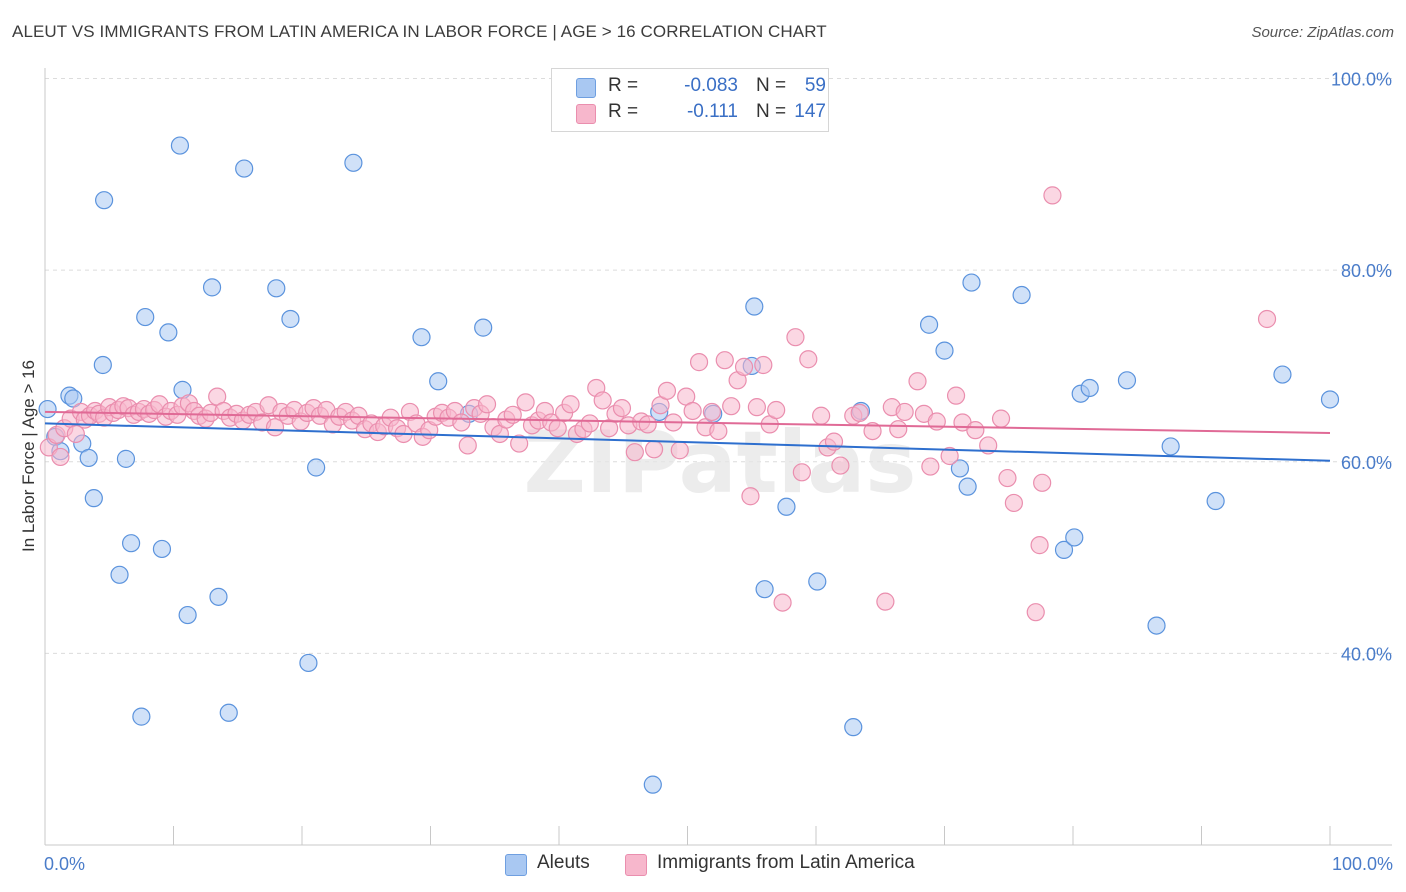  What do you see at coordinates (703, 865) in the screenshot?
I see `series-legend: Aleuts Immigrants from Latin America` at bounding box center [703, 865].